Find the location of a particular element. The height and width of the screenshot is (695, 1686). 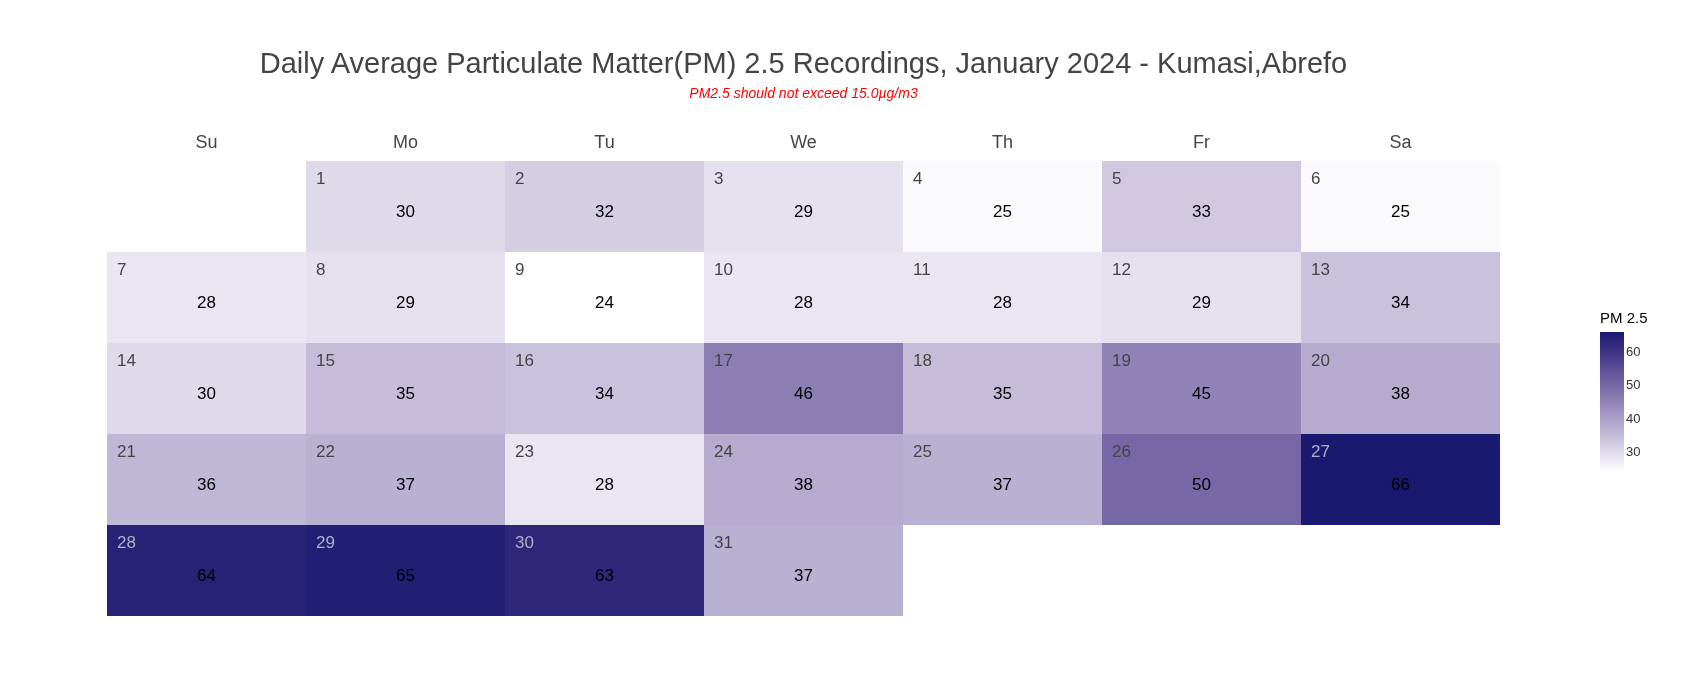

x-tick-label: Sa is located at coordinates (1401, 141).